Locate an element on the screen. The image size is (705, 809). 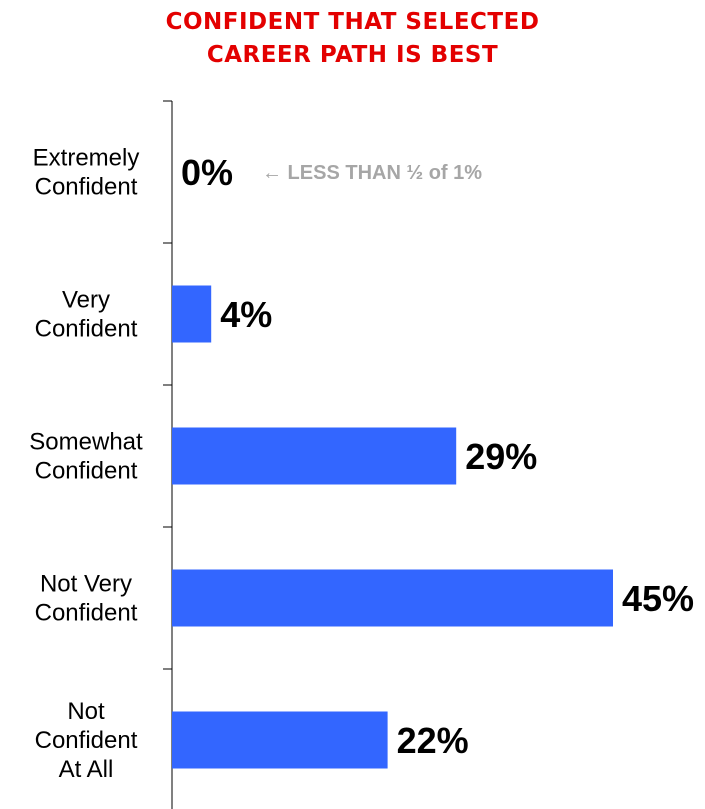
chart-title-line-2: CAREER PATH IS BEST is located at coordinates (352, 55).